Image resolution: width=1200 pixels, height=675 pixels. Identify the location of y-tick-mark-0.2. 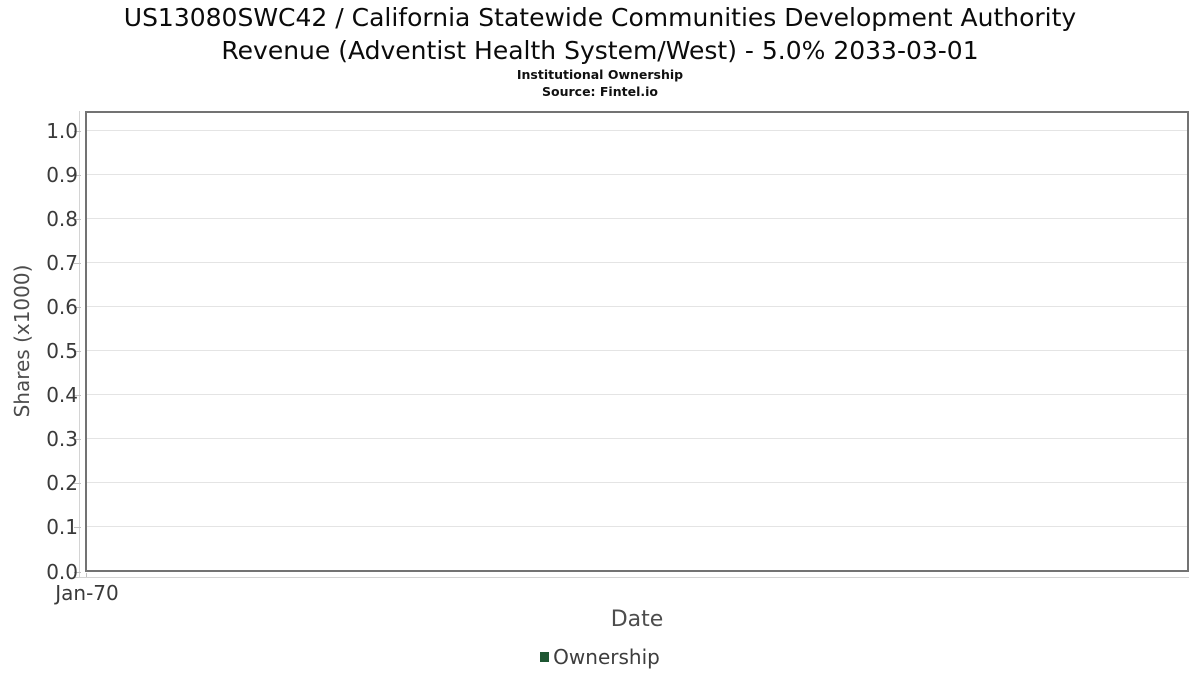
(77, 483).